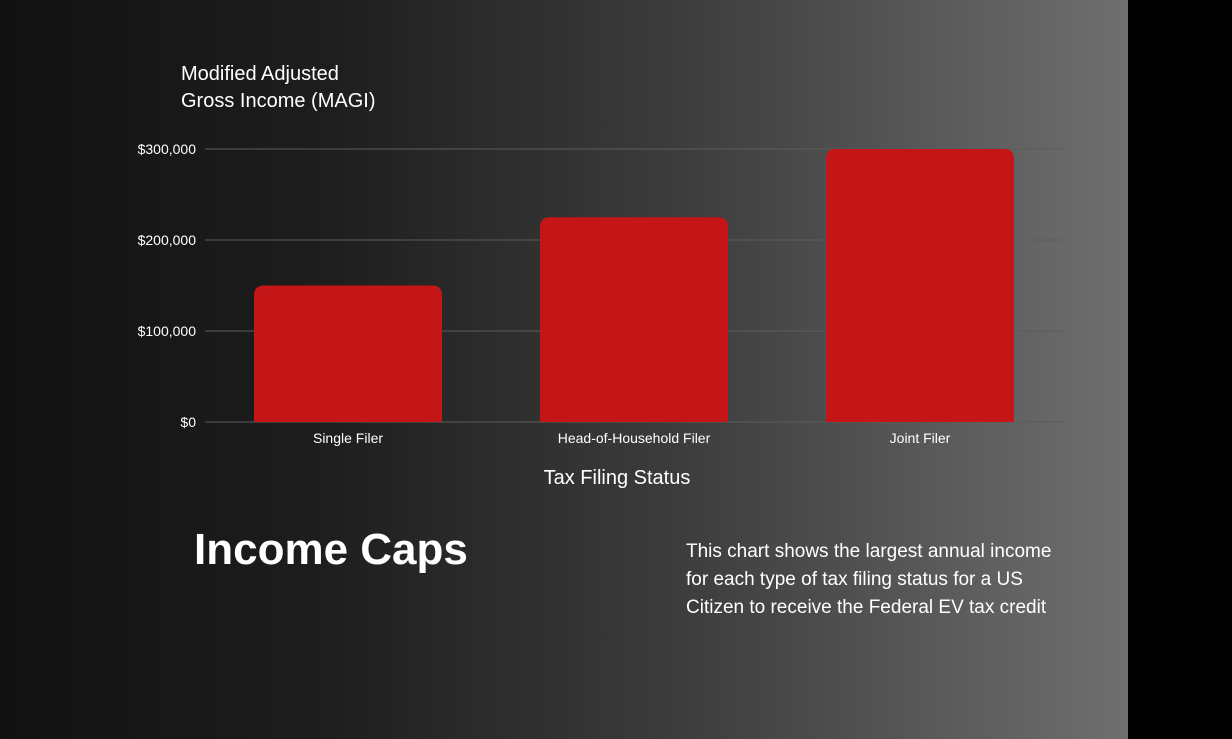 The width and height of the screenshot is (1232, 739). What do you see at coordinates (348, 353) in the screenshot?
I see `bar-single-filer` at bounding box center [348, 353].